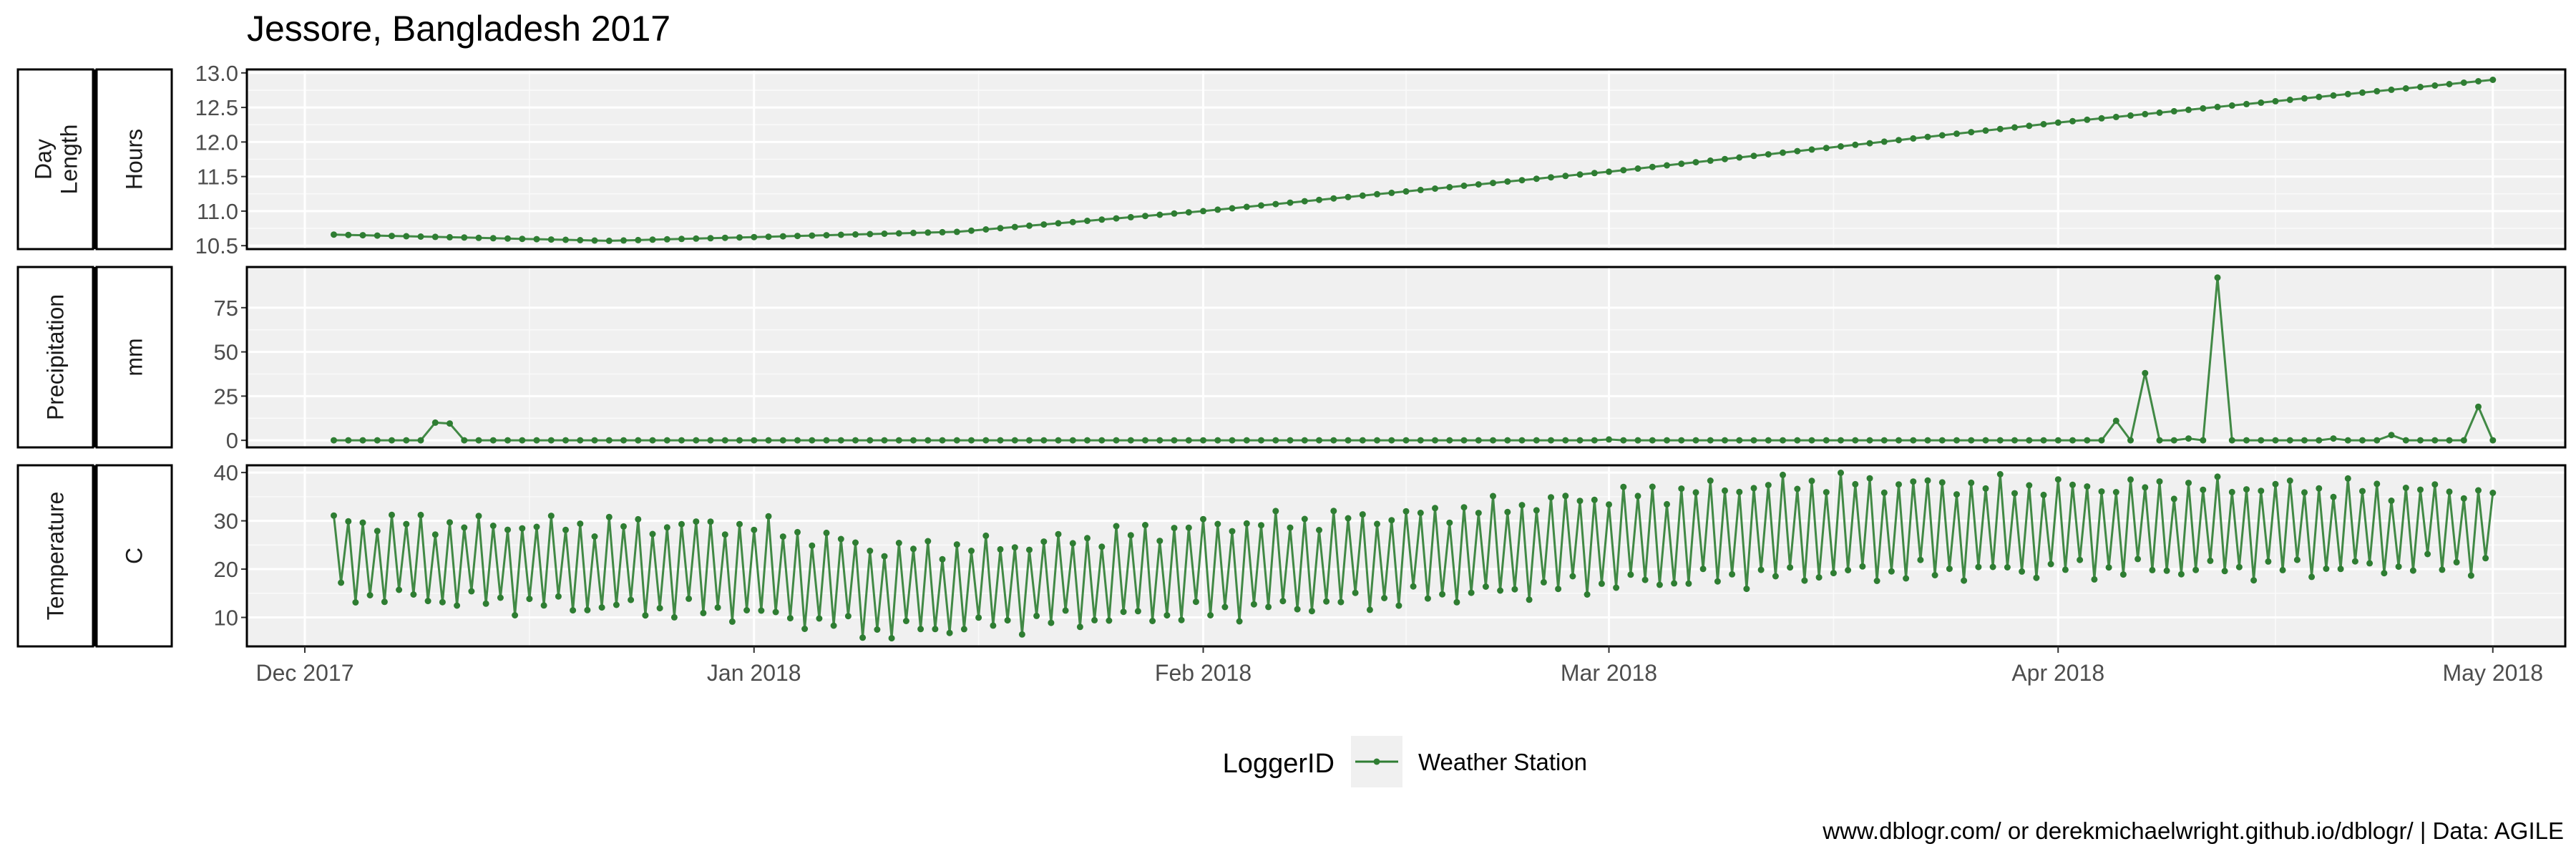 This screenshot has height=859, width=2576. Describe the element at coordinates (55, 159) in the screenshot. I see `strip-outer` at that location.